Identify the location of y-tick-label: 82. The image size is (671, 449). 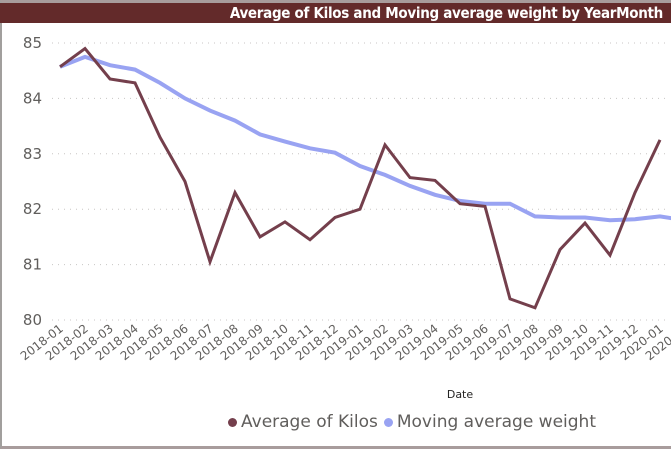
(32, 209).